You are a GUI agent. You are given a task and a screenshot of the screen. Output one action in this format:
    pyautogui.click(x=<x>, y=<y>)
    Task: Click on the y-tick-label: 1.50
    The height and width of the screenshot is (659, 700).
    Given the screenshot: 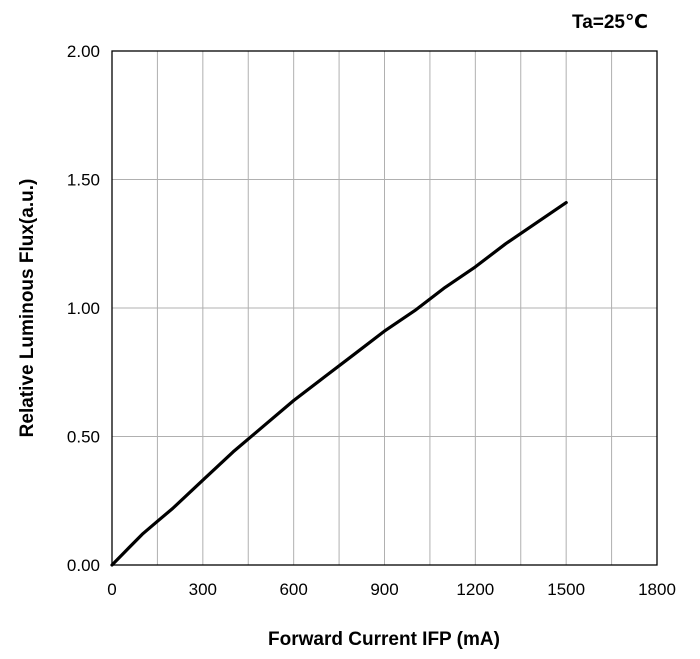 What is the action you would take?
    pyautogui.click(x=83, y=180)
    